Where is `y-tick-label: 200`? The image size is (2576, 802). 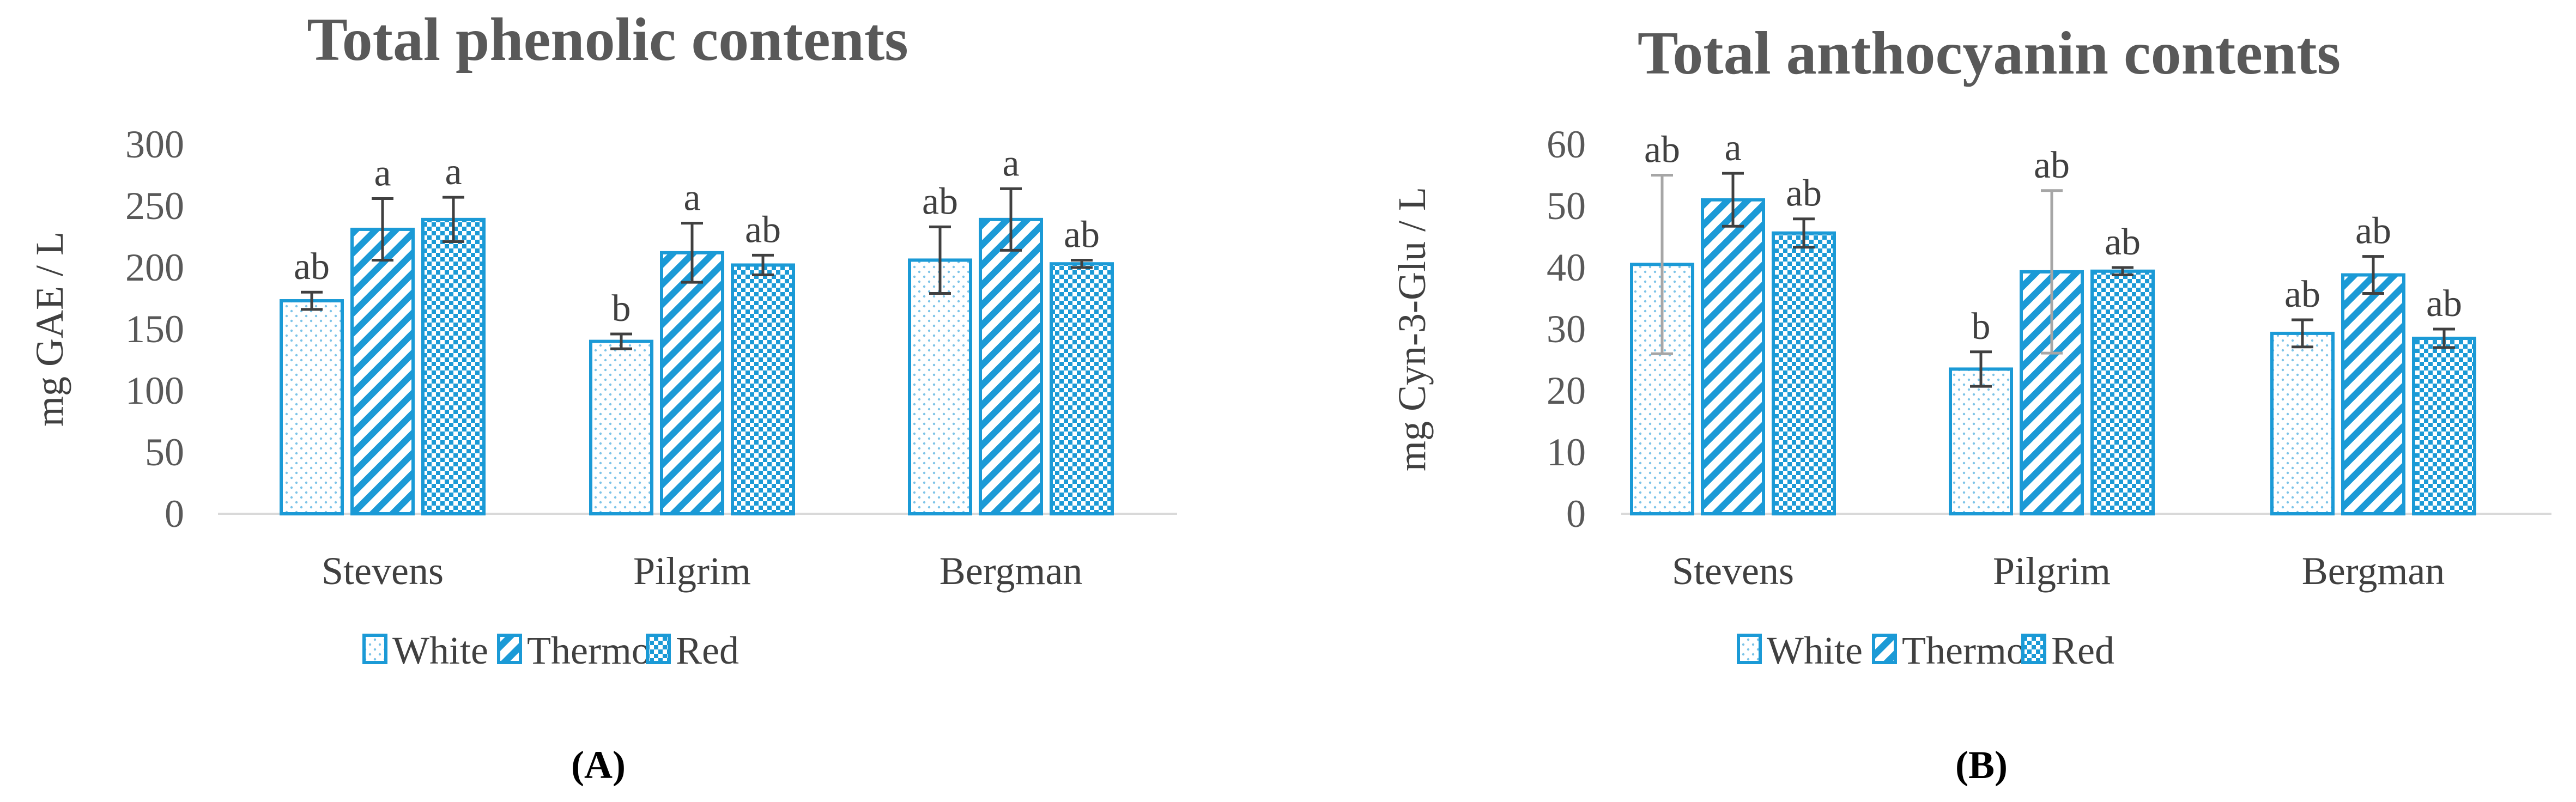 y-tick-label: 200 is located at coordinates (155, 267).